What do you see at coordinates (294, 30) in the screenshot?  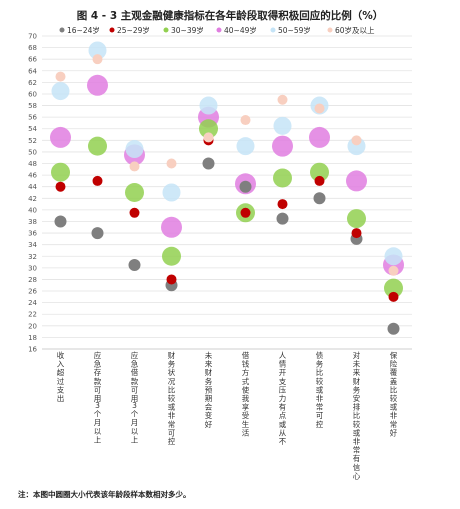 I see `legend-label: 50~59岁` at bounding box center [294, 30].